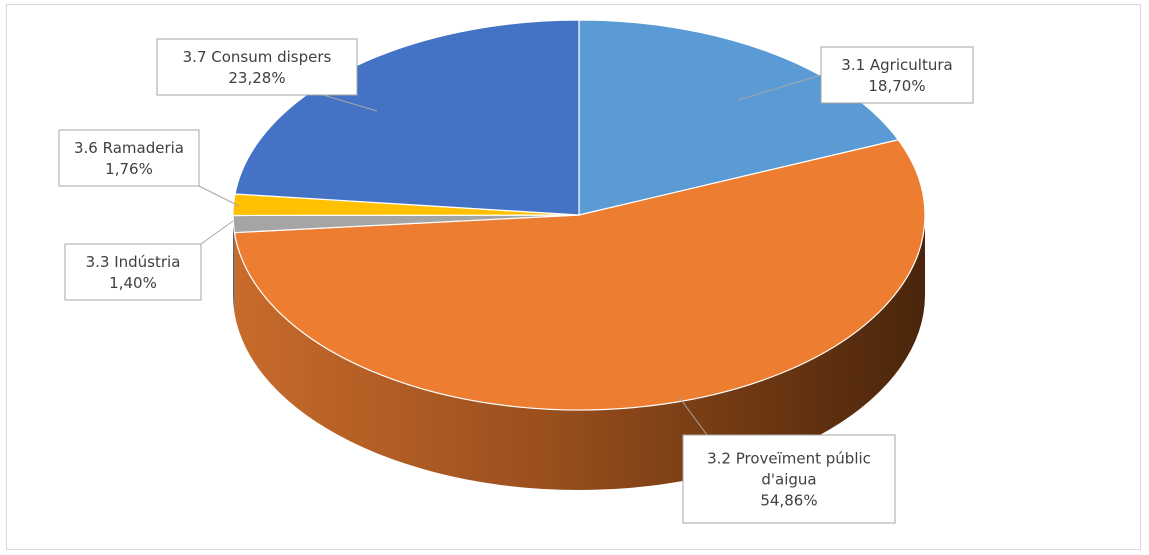 The image size is (1149, 555). I want to click on data-label-category-3: 3.3 Indústria, so click(133, 262).